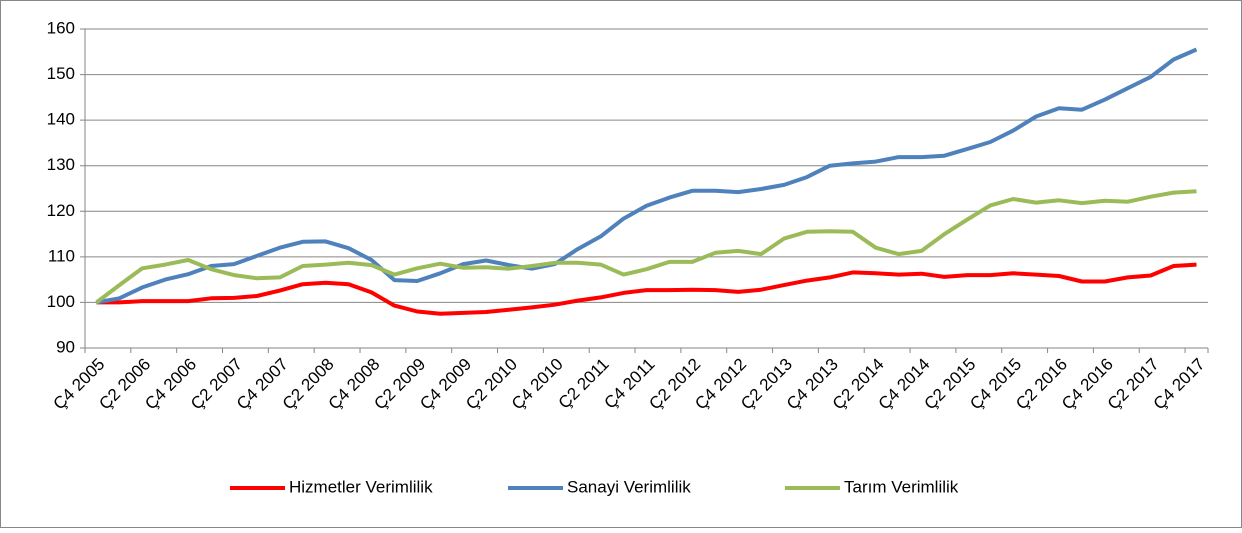  What do you see at coordinates (61, 301) in the screenshot?
I see `y-tick-label: 100` at bounding box center [61, 301].